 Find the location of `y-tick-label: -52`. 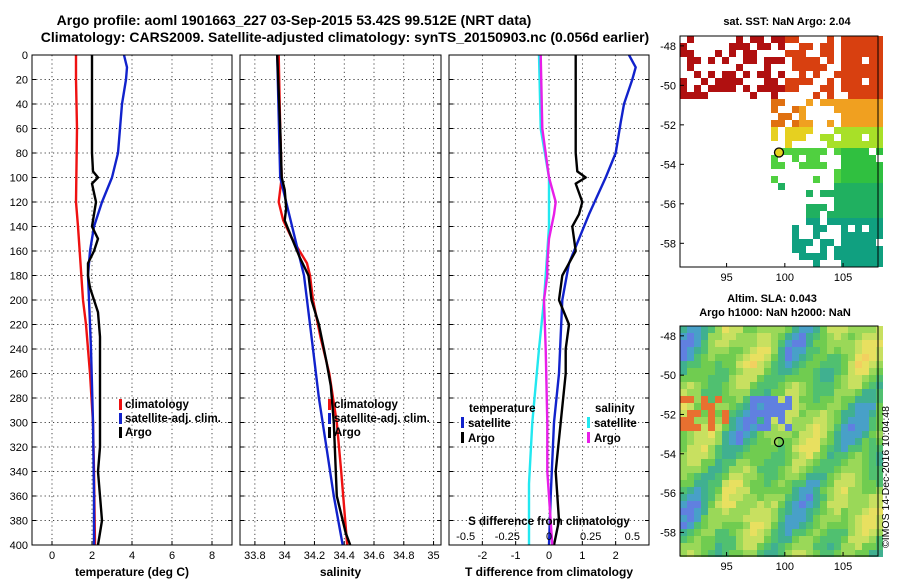

y-tick-label: -52 is located at coordinates (668, 126).